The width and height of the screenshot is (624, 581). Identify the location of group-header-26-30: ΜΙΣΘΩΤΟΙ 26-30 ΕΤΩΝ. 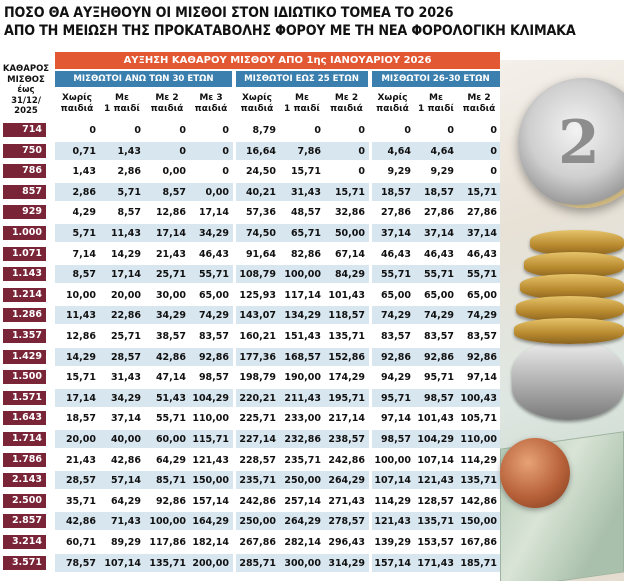
(435, 79).